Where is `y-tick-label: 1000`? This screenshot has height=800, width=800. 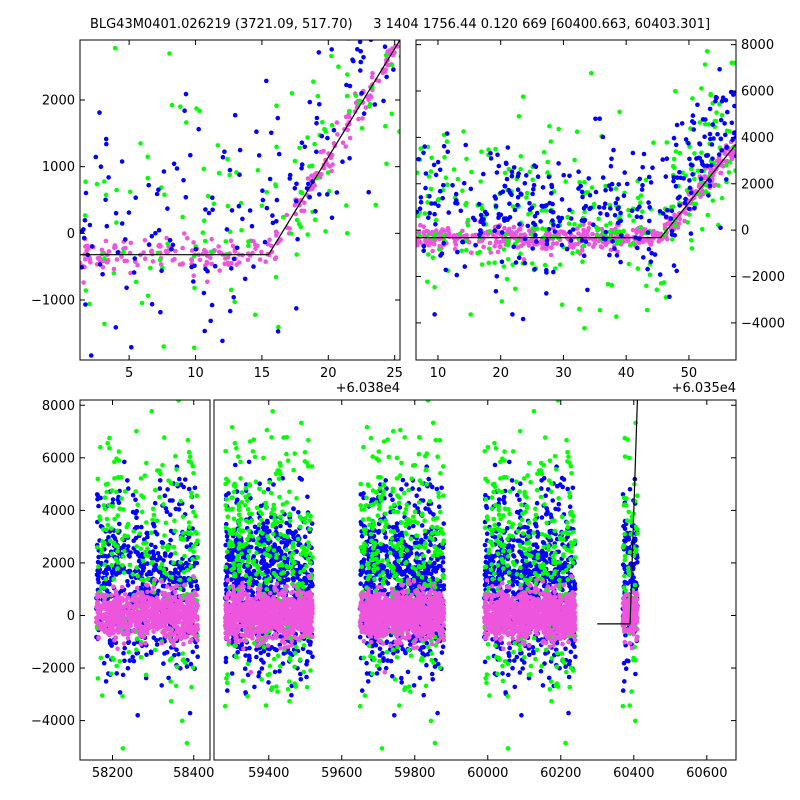 y-tick-label: 1000 is located at coordinates (58, 167).